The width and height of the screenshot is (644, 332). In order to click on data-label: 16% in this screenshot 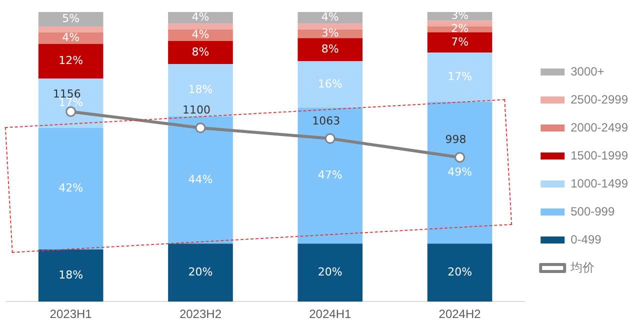, I will do `click(330, 83)`.